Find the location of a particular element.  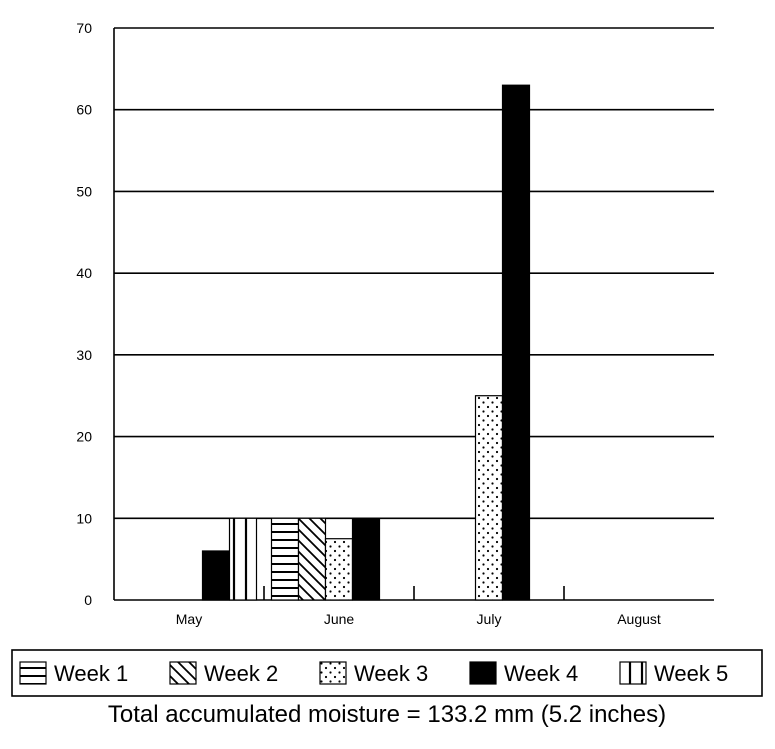

legend-label: Week 5 is located at coordinates (691, 673).